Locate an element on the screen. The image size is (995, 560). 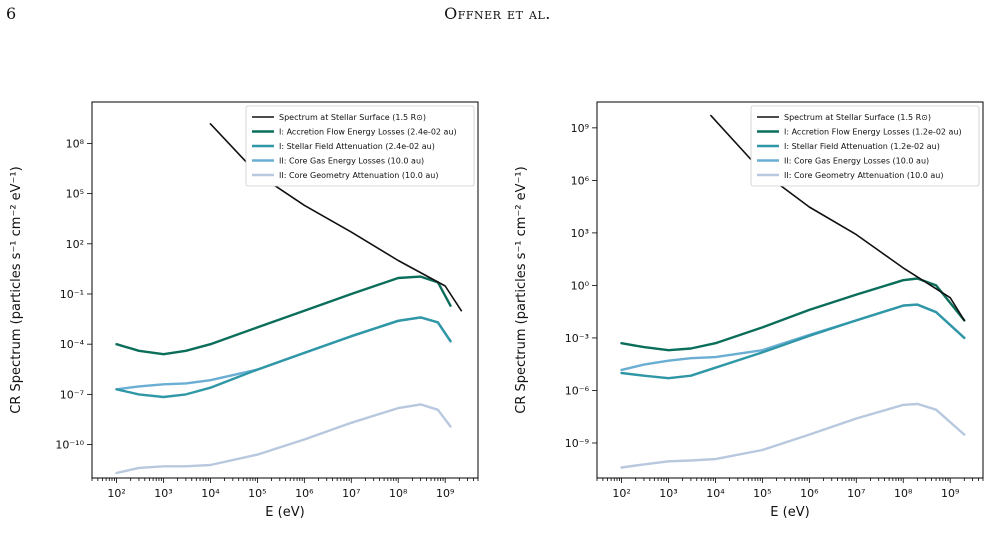
page-number: 6 is located at coordinates (11, 13).